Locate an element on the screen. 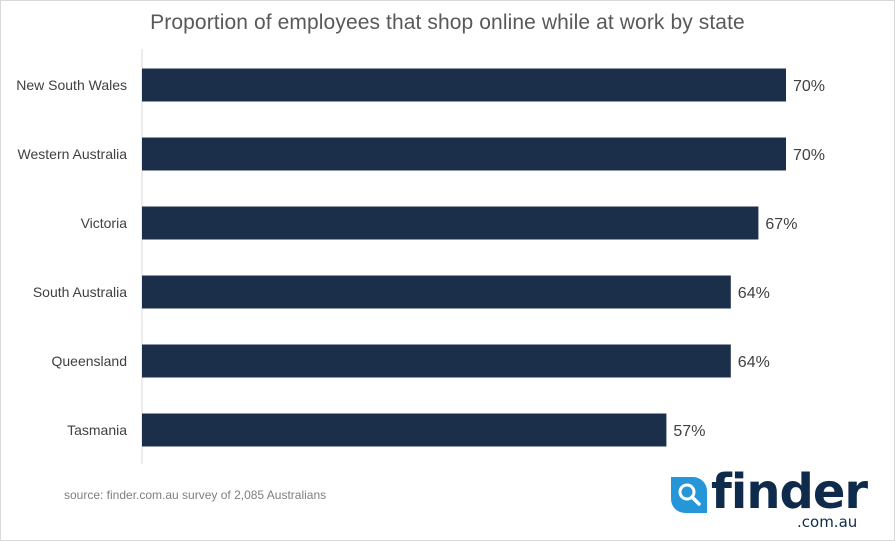  category-label: South Australia is located at coordinates (80, 292).